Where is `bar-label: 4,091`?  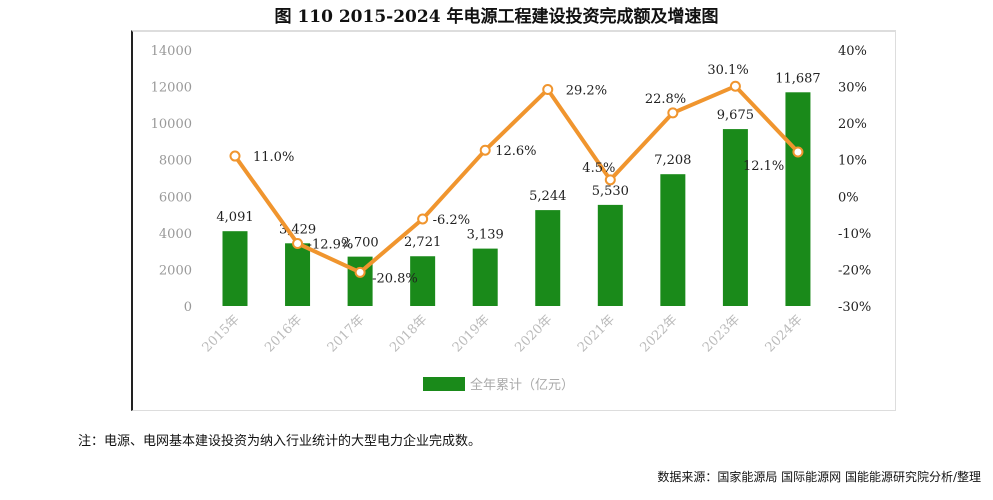 bar-label: 4,091 is located at coordinates (234, 217).